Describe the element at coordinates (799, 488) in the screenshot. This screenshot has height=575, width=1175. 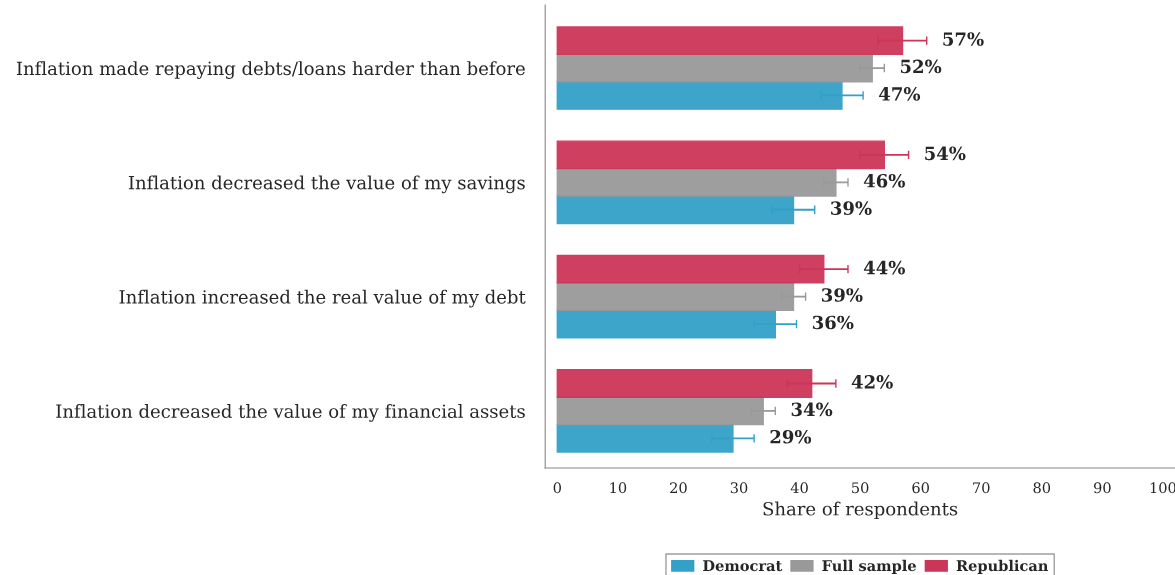
I see `x-tick-label: 40` at that location.